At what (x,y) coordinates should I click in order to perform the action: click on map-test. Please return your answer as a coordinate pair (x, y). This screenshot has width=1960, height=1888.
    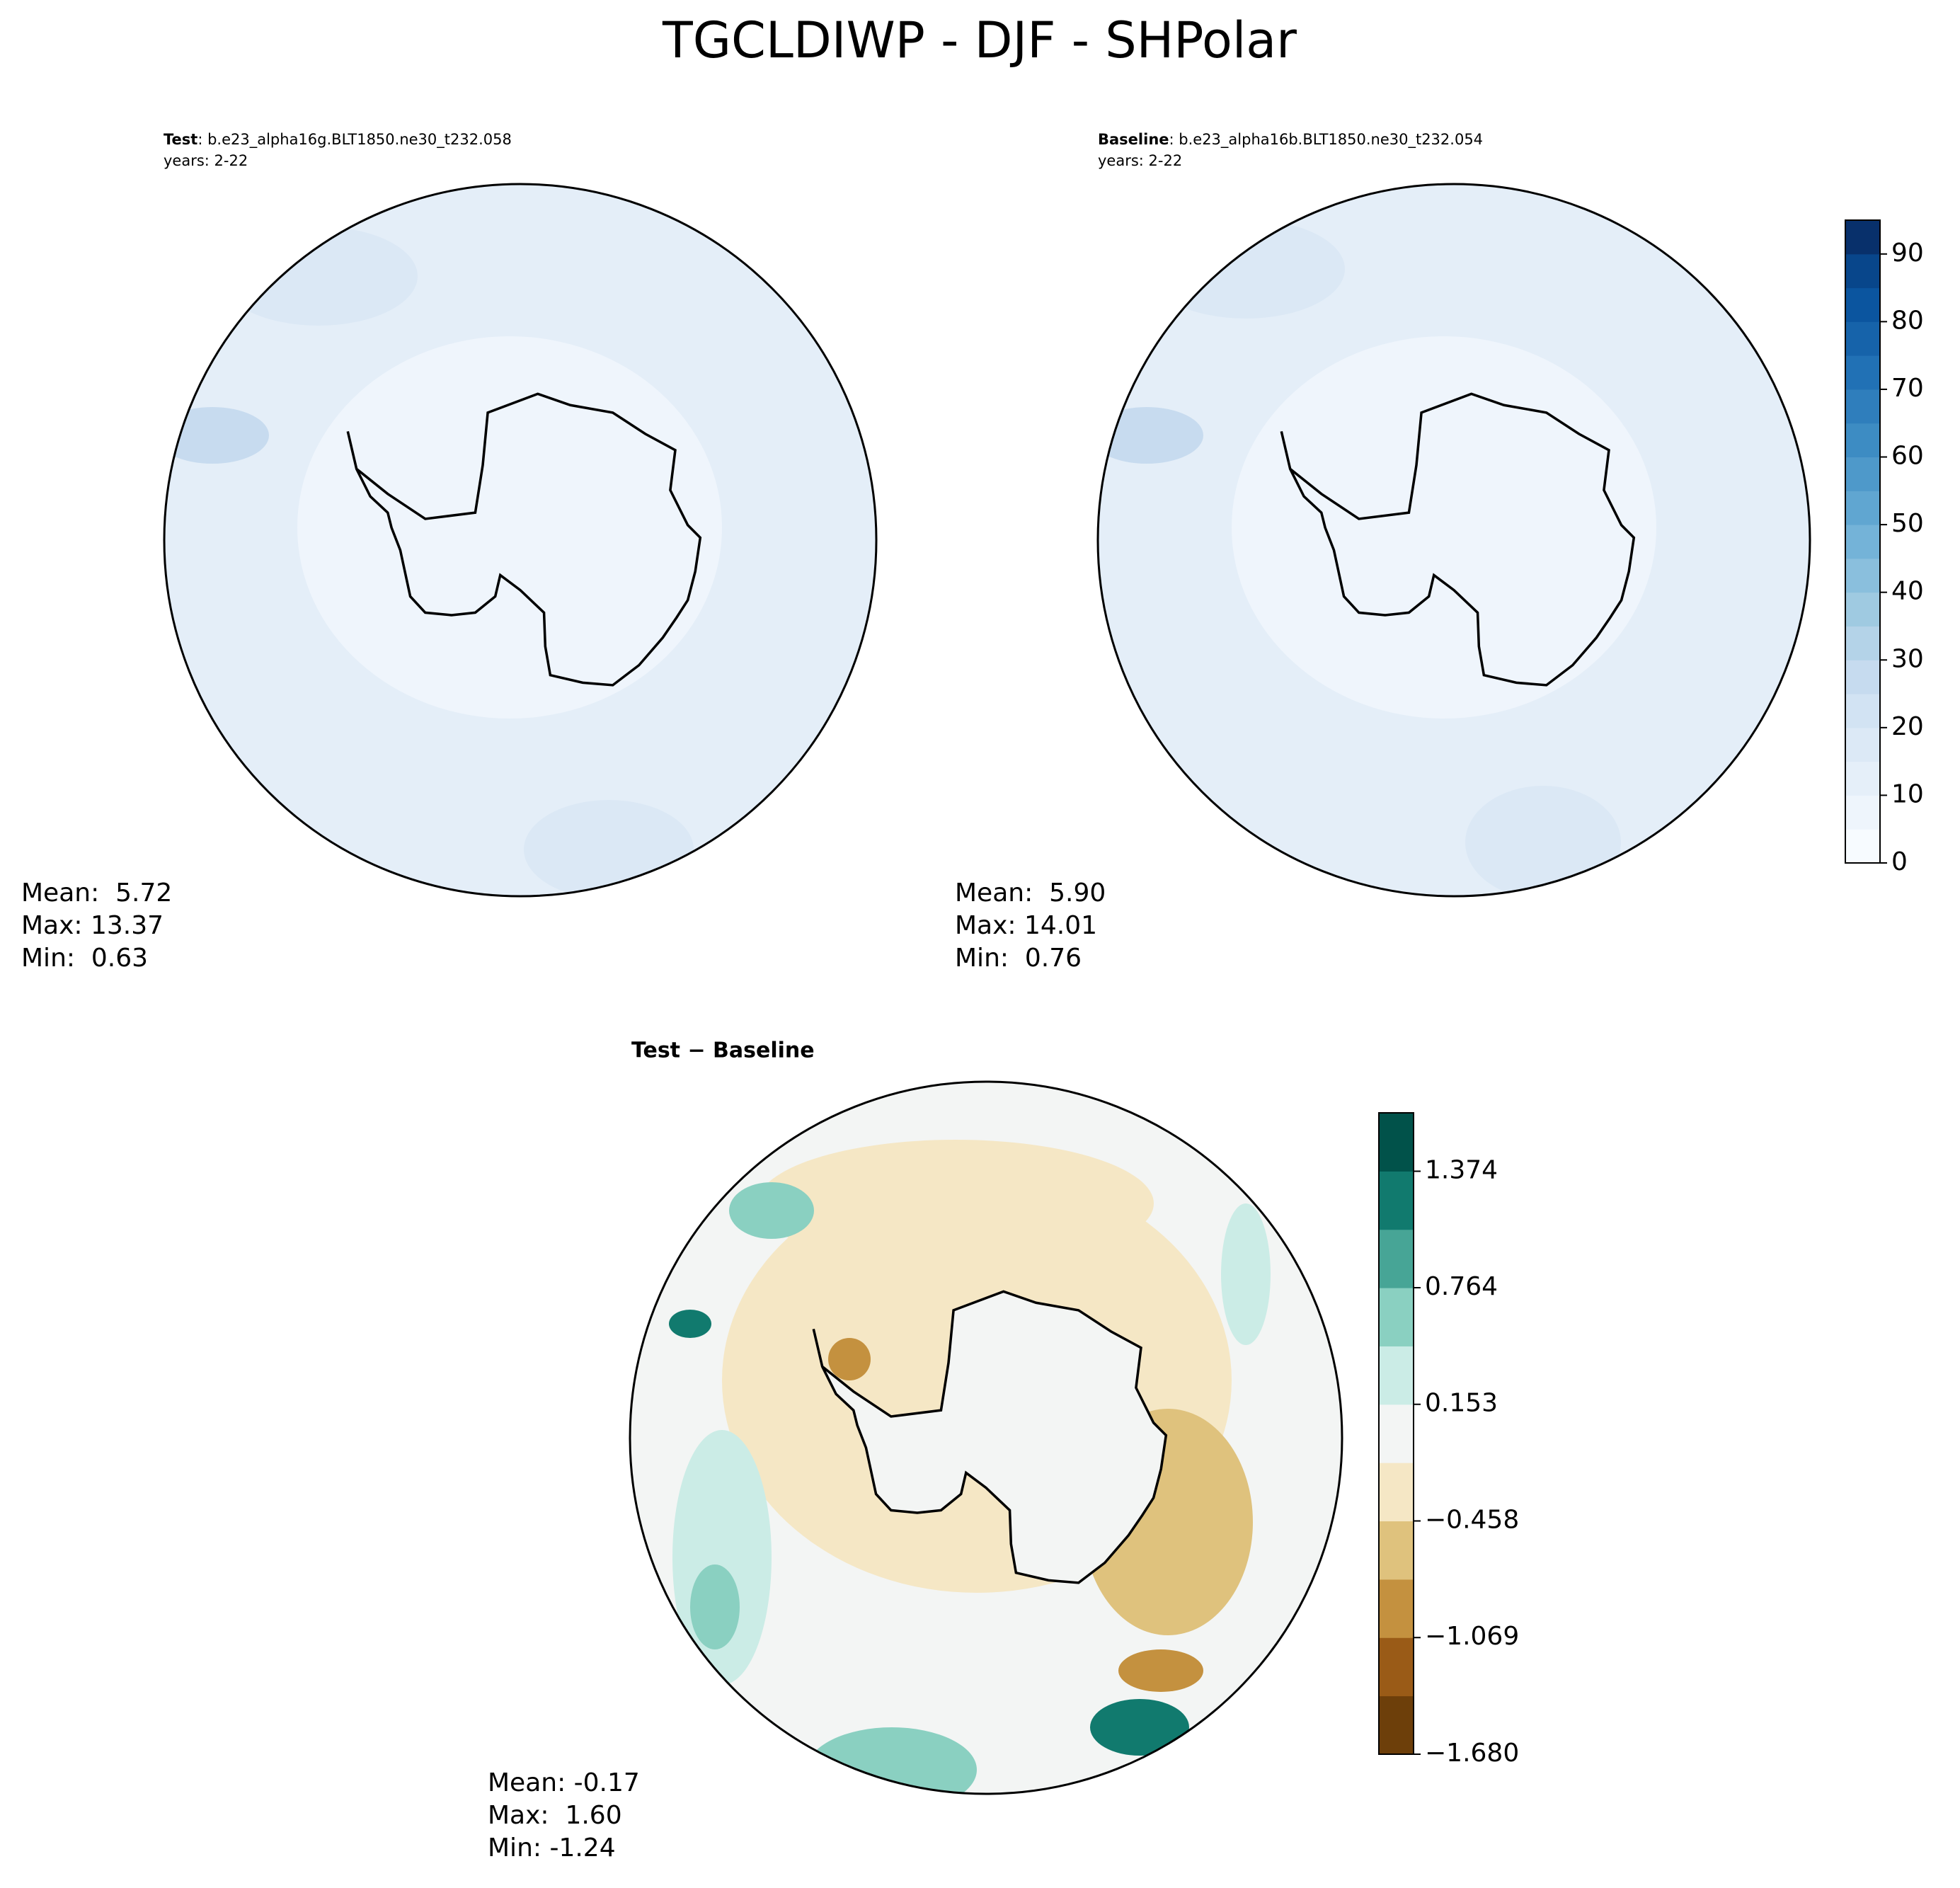
    Looking at the image, I should click on (520, 540).